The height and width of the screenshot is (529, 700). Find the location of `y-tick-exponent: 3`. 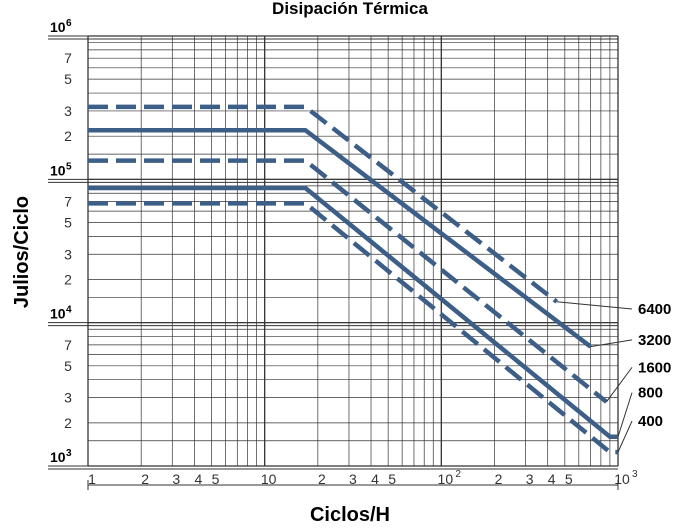

y-tick-exponent: 3 is located at coordinates (69, 453).